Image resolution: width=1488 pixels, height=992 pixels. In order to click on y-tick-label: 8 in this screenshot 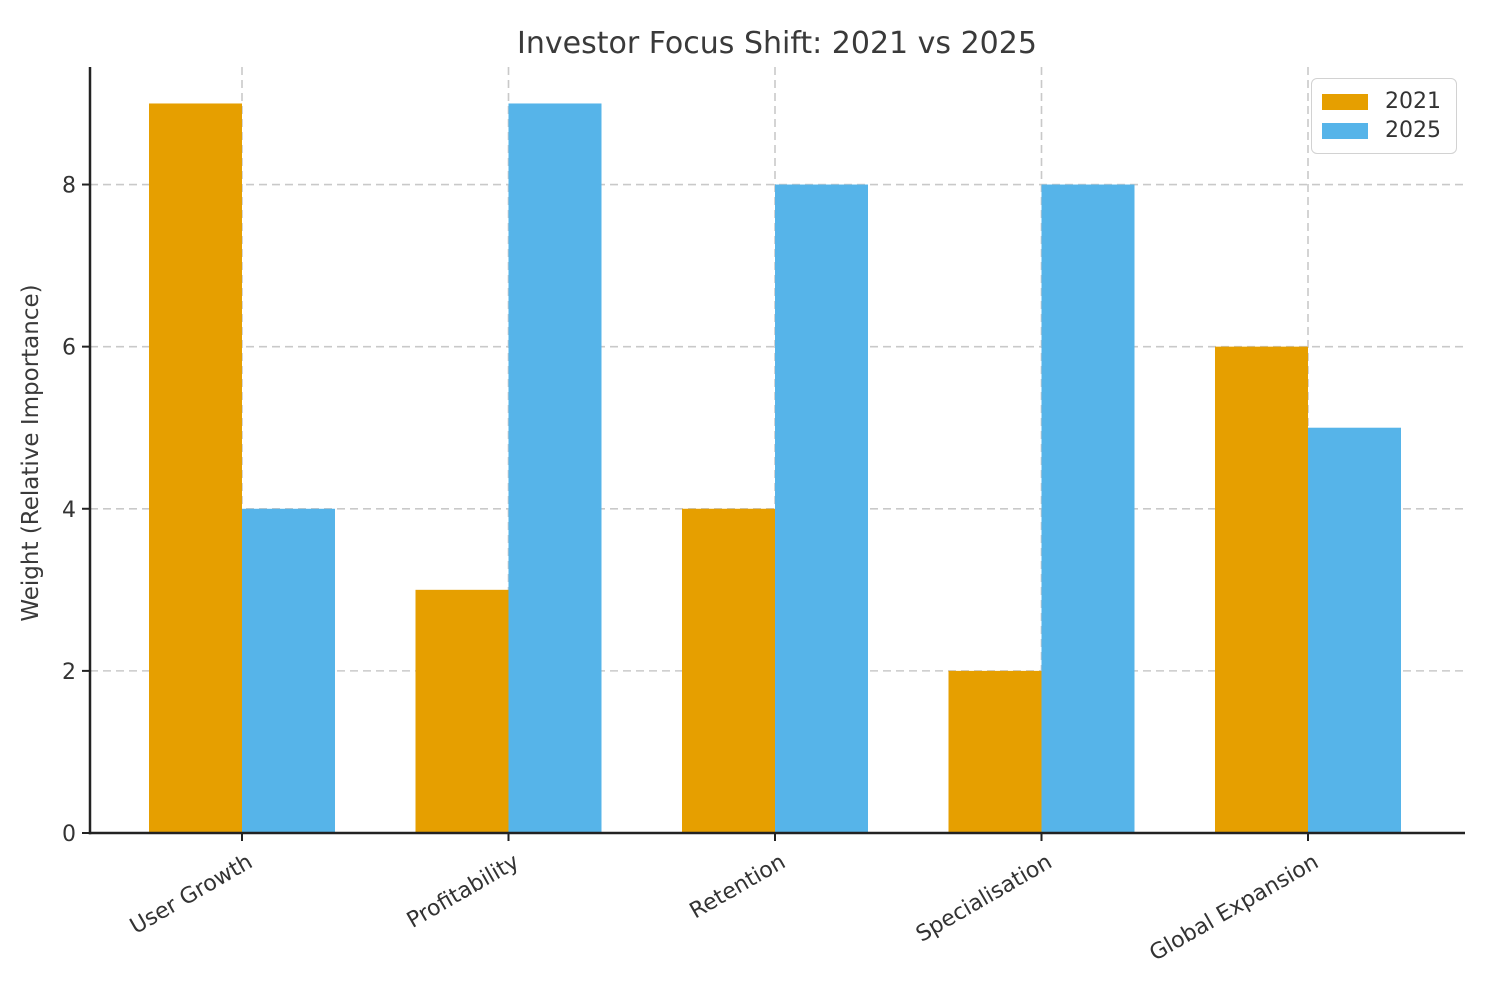, I will do `click(69, 186)`.